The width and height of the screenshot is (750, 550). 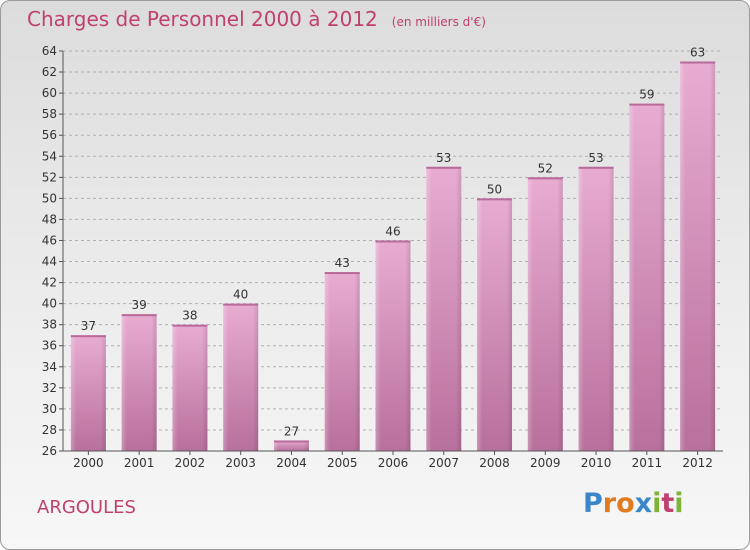 What do you see at coordinates (49, 114) in the screenshot?
I see `y-tick-label: 58` at bounding box center [49, 114].